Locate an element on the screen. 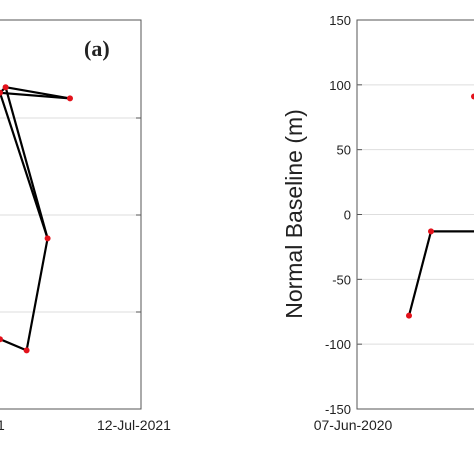 Image resolution: width=474 pixels, height=474 pixels. panel-b-y-tick-label: -150 is located at coordinates (338, 409).